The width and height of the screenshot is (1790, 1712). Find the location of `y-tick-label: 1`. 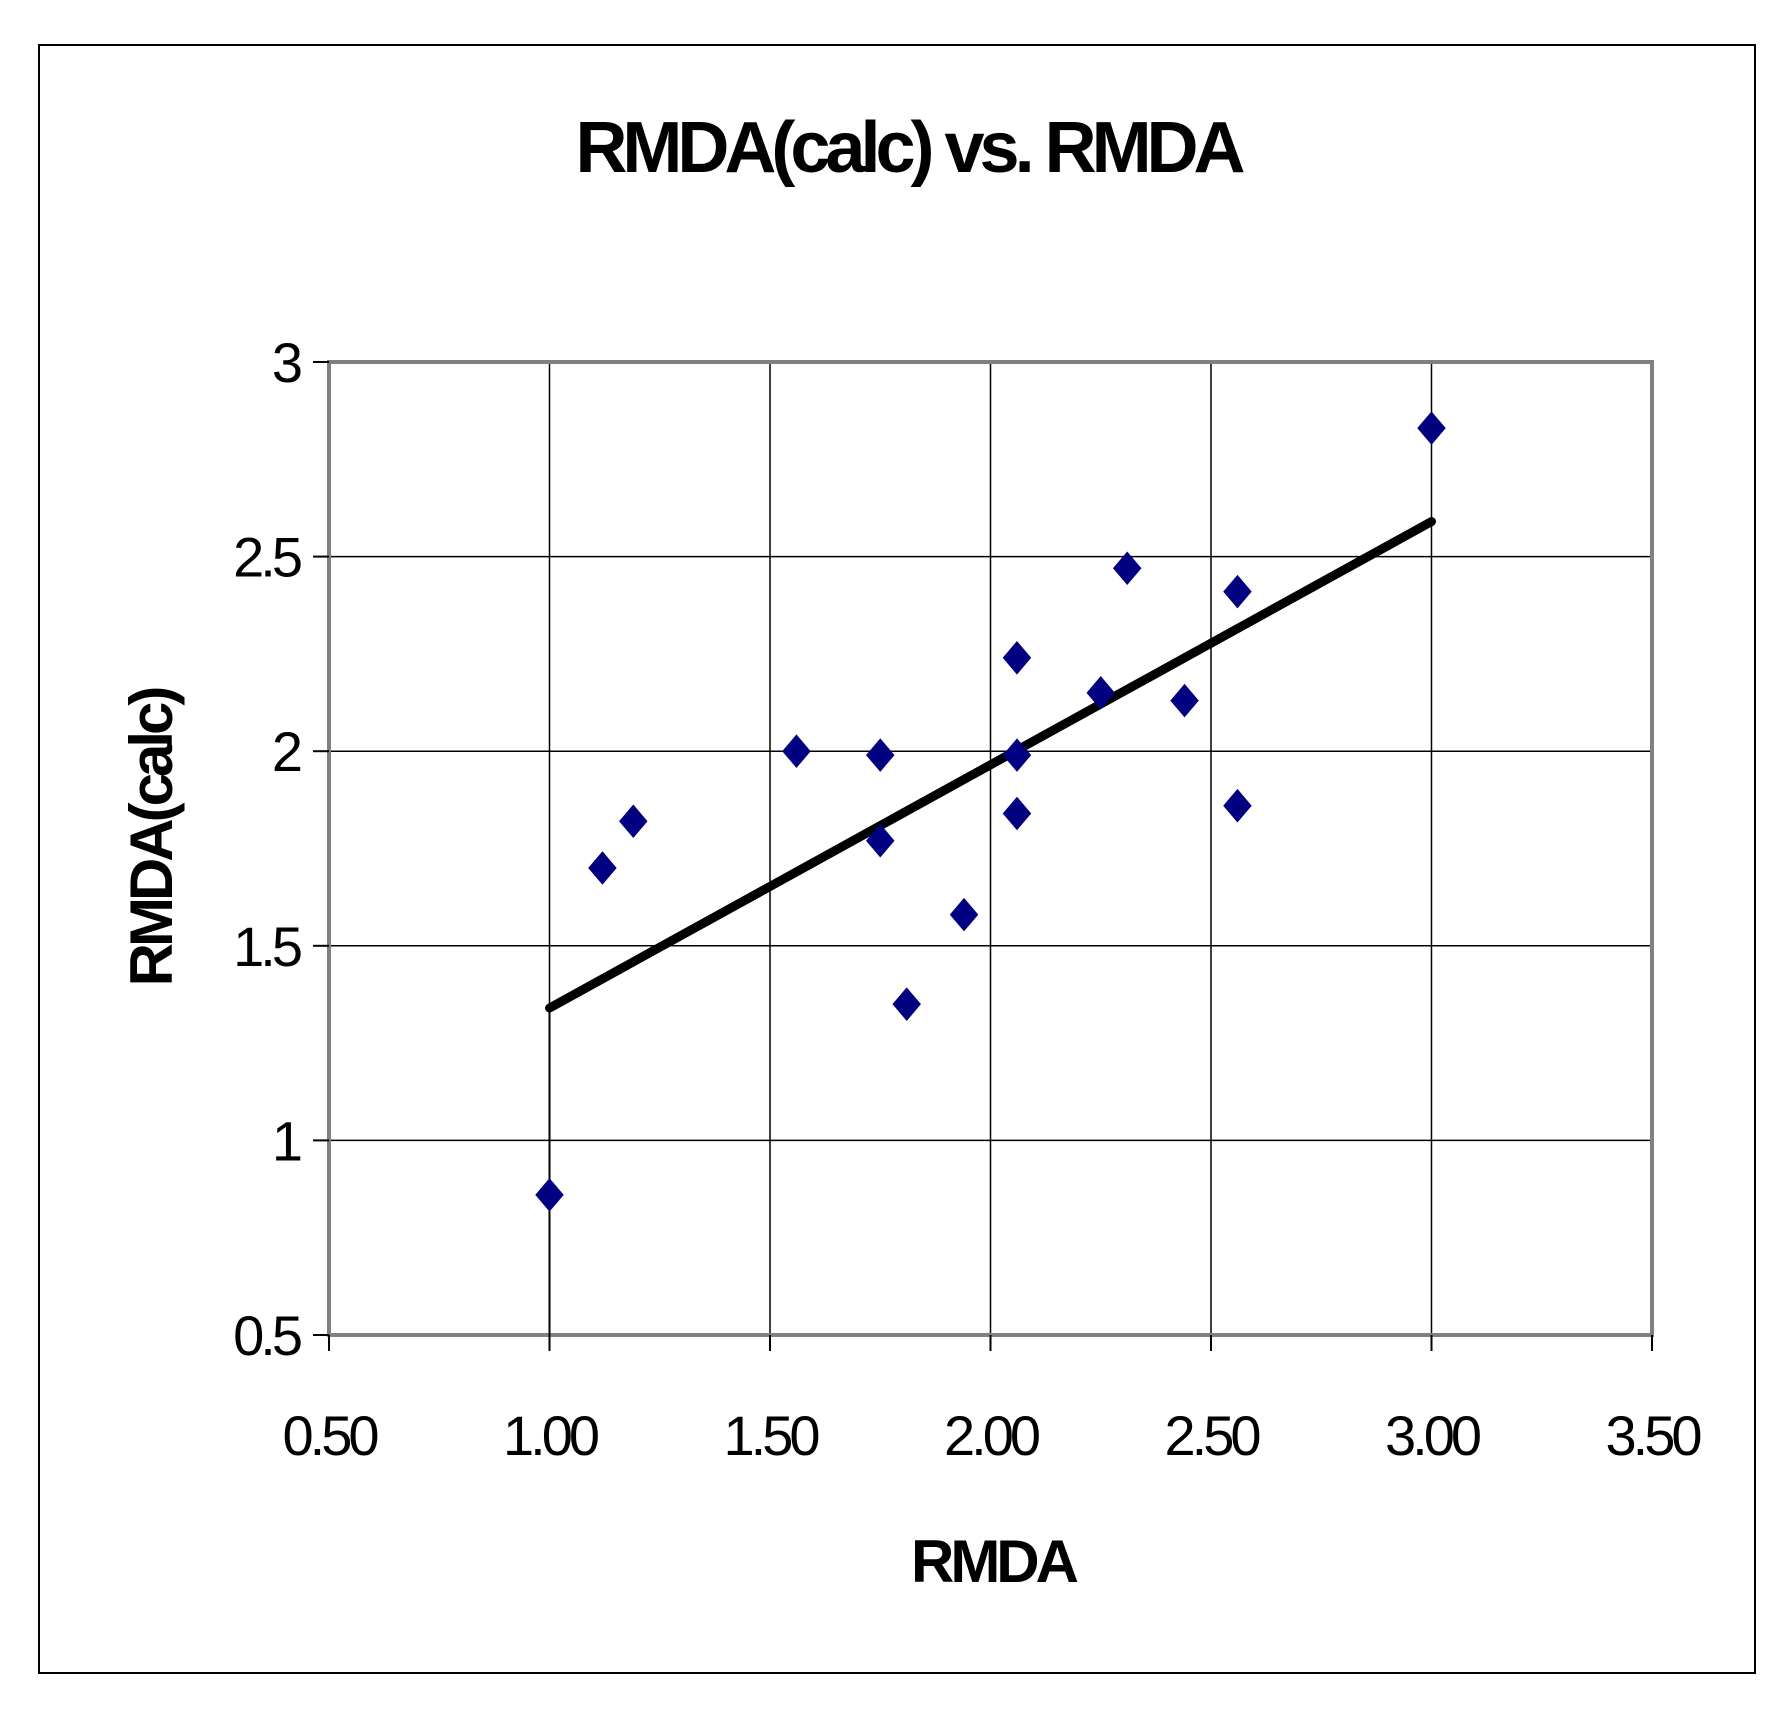

y-tick-label: 1 is located at coordinates (286, 1140).